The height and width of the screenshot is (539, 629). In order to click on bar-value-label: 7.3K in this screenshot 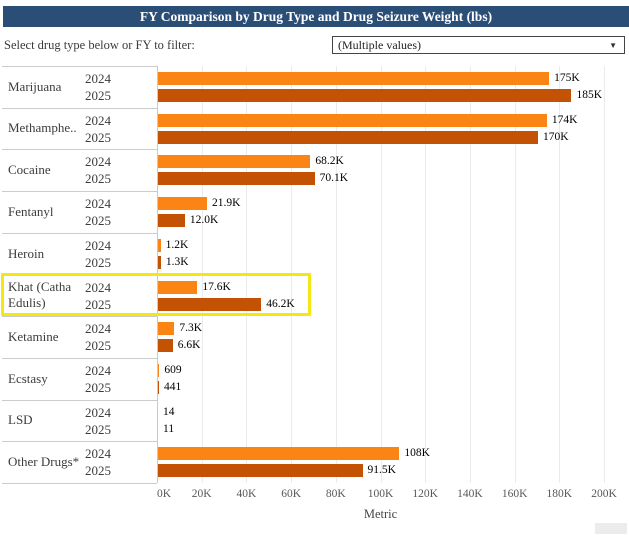, I will do `click(190, 328)`.